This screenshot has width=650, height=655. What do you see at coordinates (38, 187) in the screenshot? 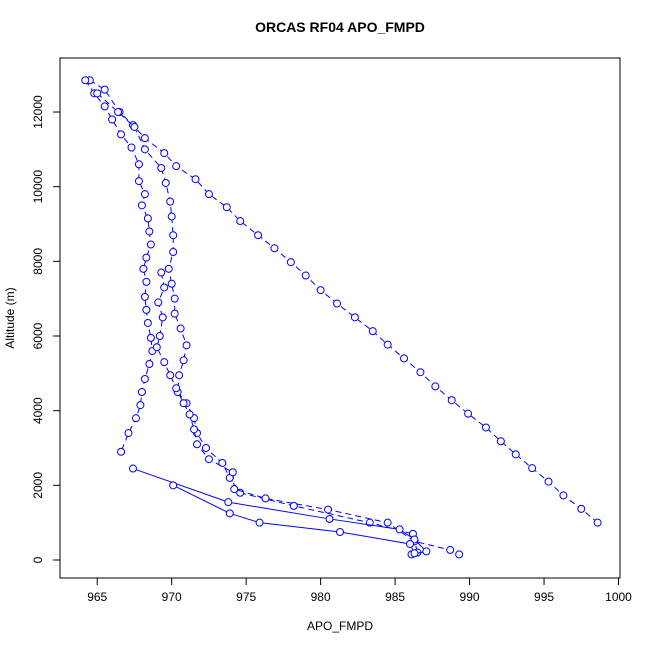
I see `y-tick-label: 10000` at bounding box center [38, 187].